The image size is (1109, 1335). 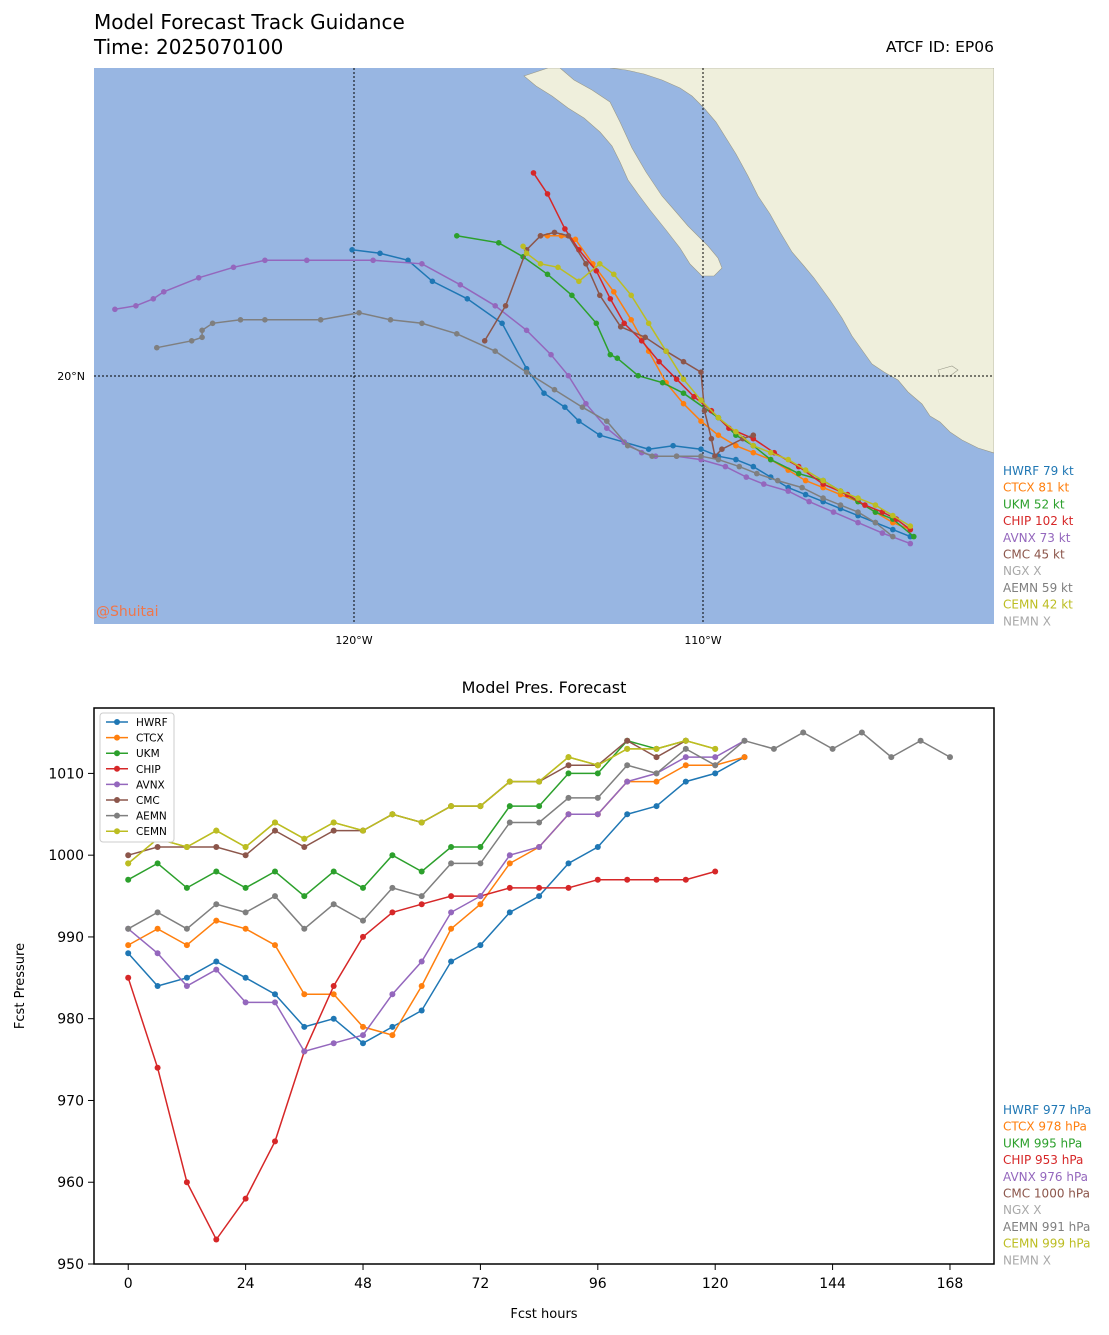 What do you see at coordinates (70, 1265) in the screenshot?
I see `y-tick-label: 950` at bounding box center [70, 1265].